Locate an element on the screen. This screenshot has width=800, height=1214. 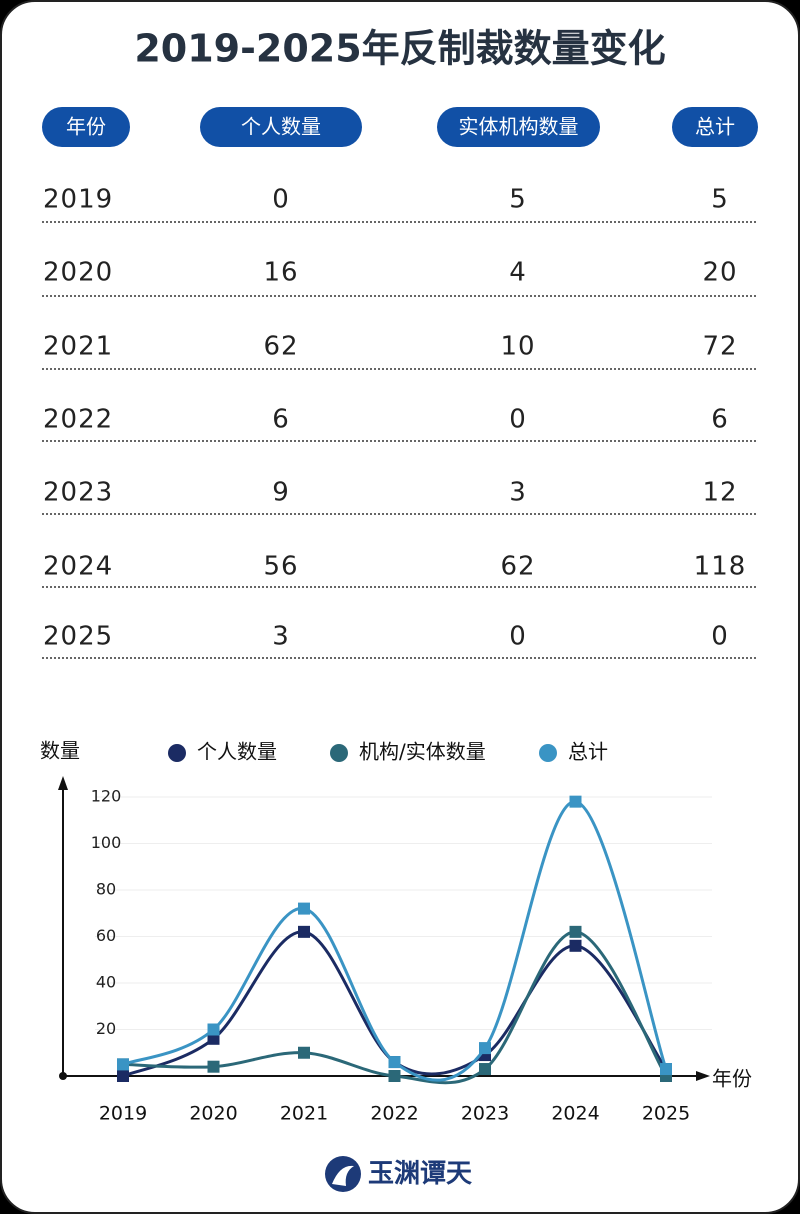
year-cell: 2023 is located at coordinates (78, 493).